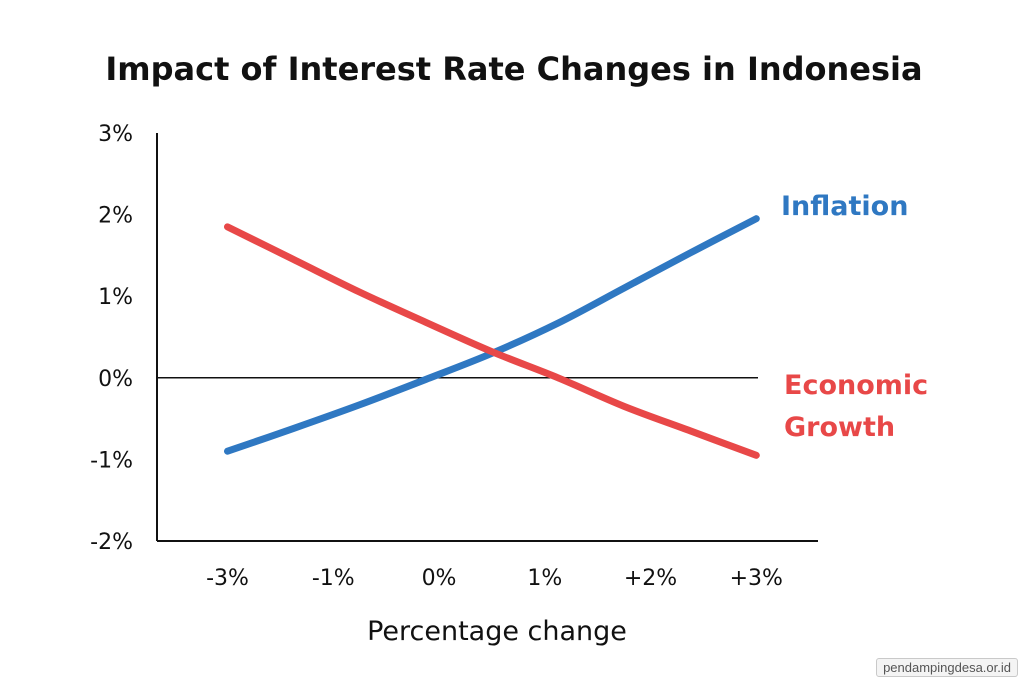 The width and height of the screenshot is (1024, 683). I want to click on y-tick-labels: 3% 2% 1% 0% -1% -2%, so click(111, 338).